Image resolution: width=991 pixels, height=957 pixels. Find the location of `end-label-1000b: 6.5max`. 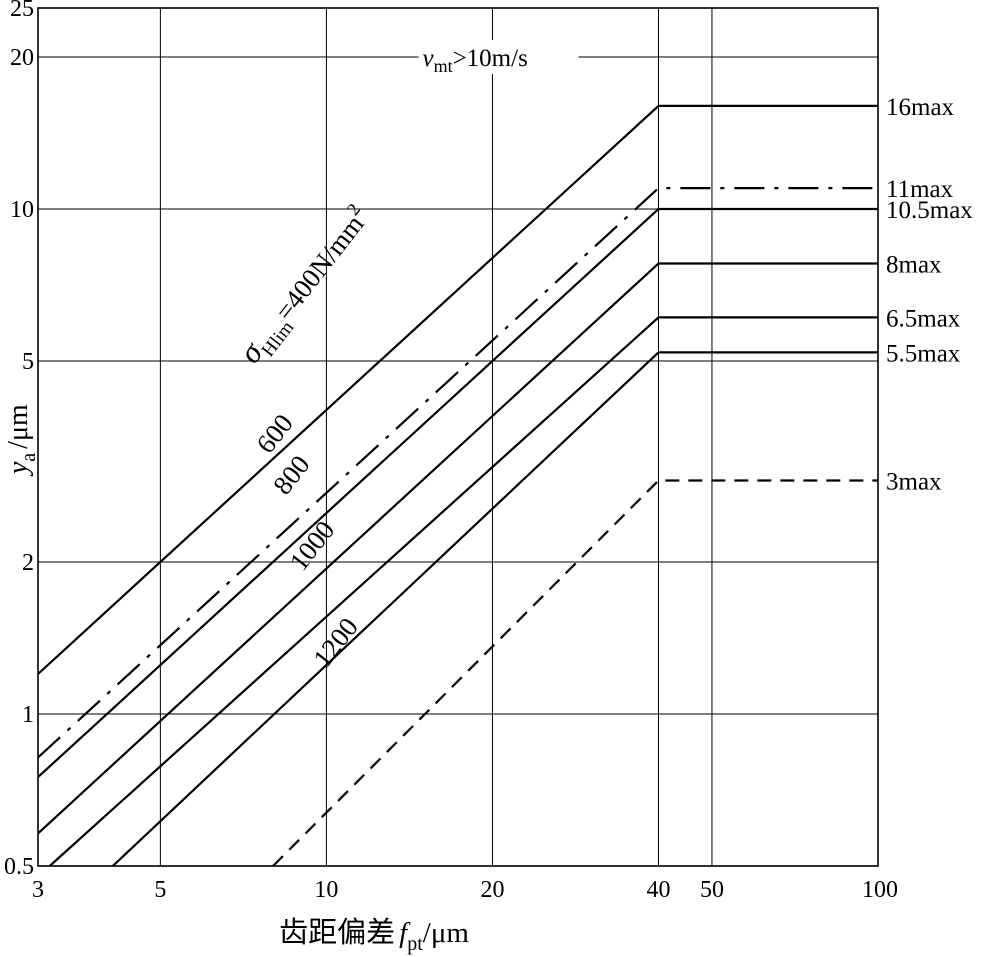

end-label-1000b: 6.5max is located at coordinates (923, 318).